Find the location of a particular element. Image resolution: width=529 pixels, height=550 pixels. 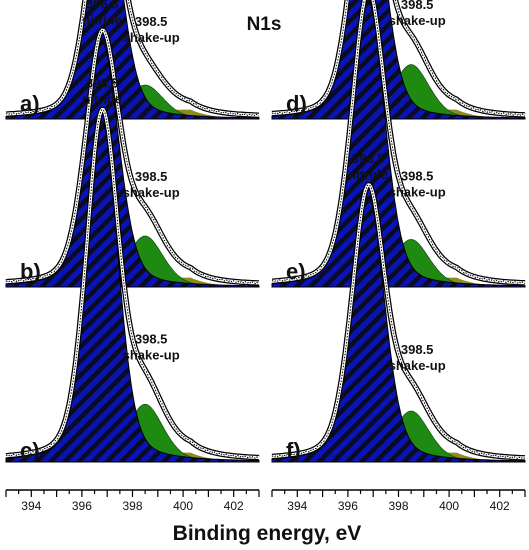

panel-label: f) is located at coordinates (293, 450).